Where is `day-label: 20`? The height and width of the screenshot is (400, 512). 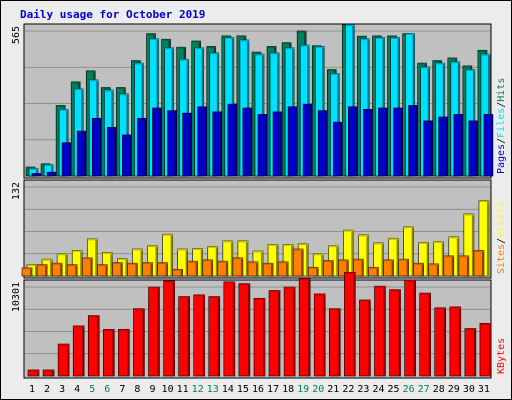
day-label: 20 is located at coordinates (318, 389).